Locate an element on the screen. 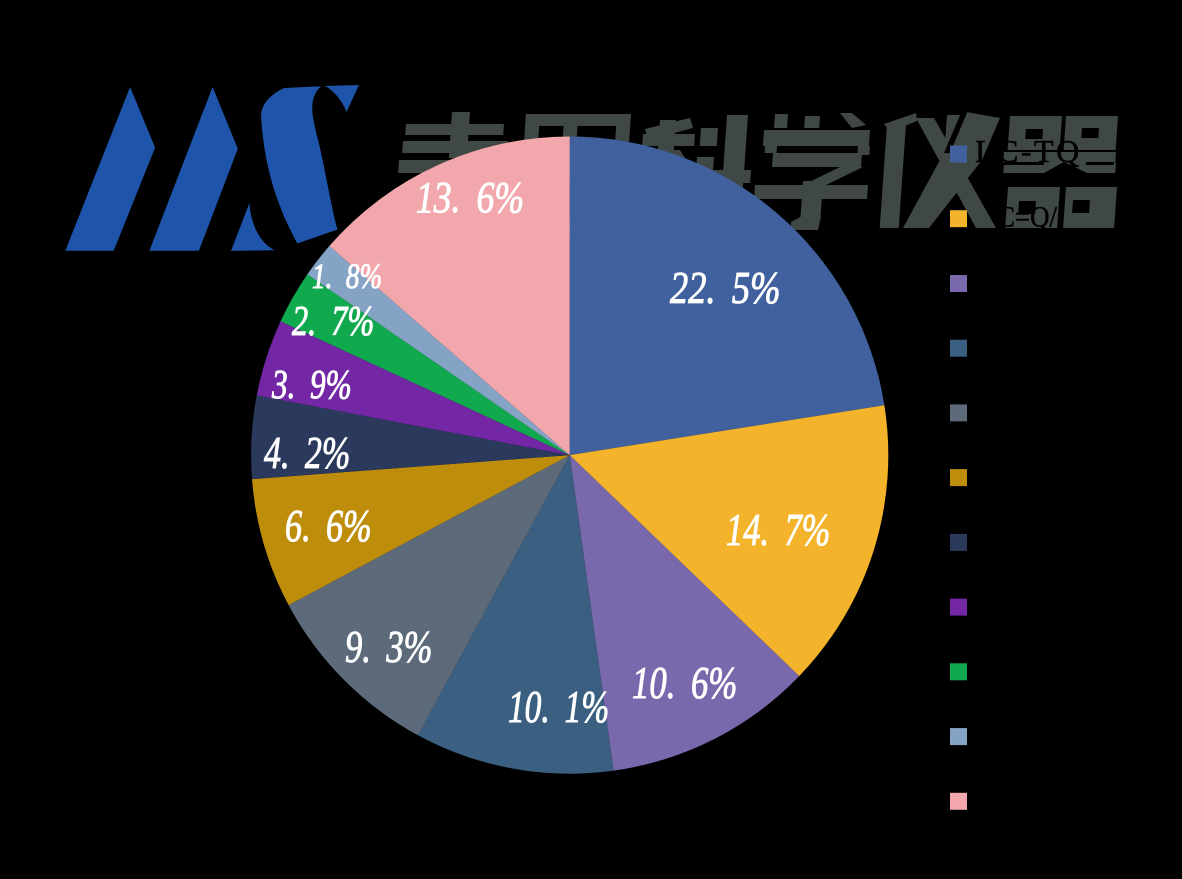 The height and width of the screenshot is (879, 1182). svg-text: GC-QTOF is located at coordinates (1053, 604).